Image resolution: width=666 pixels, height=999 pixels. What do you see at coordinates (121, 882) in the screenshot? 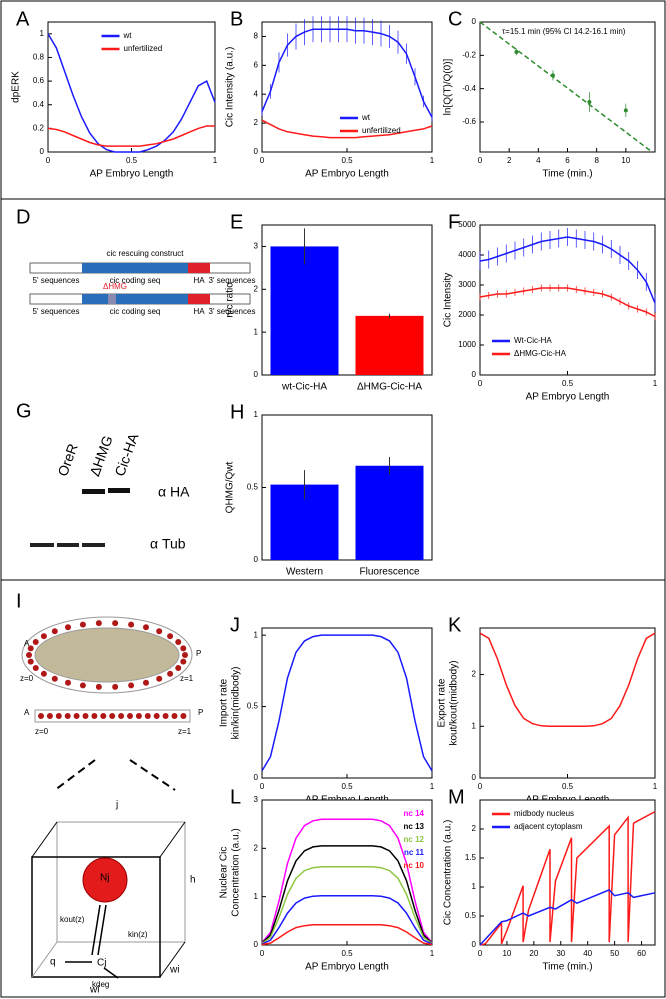
I see `cube-back` at bounding box center [121, 882].